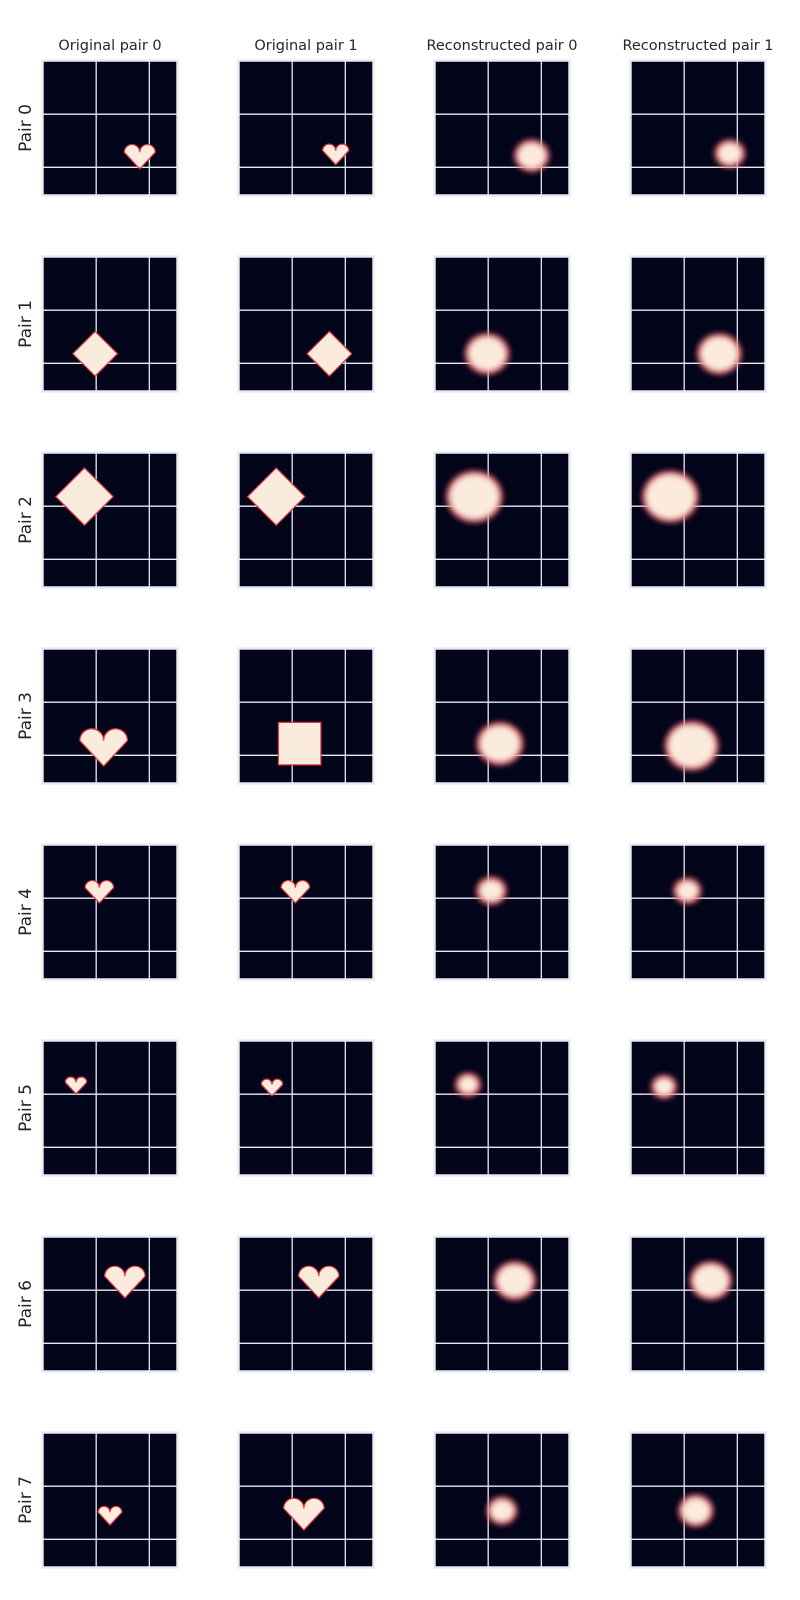 This screenshot has width=800, height=1600. I want to click on column-title: Original pair 1, so click(305, 46).